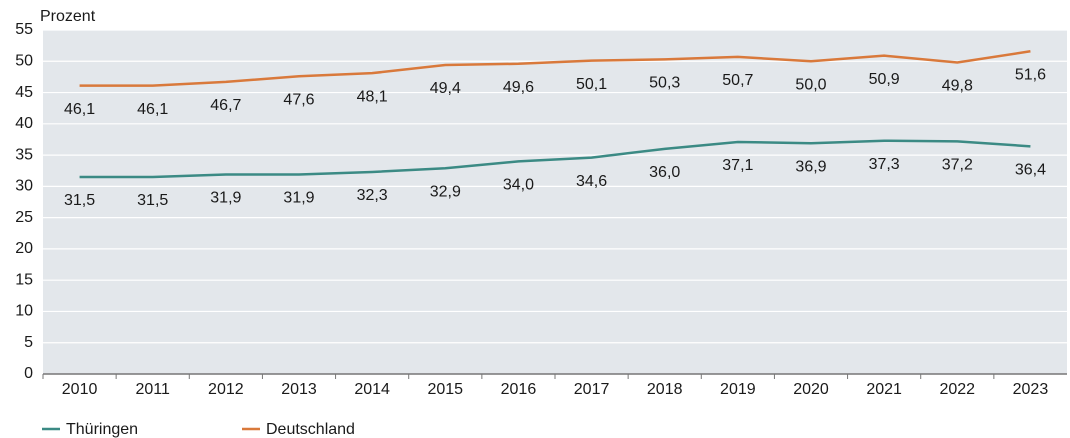 This screenshot has height=438, width=1070. I want to click on x-tick-label: 2017, so click(592, 389).